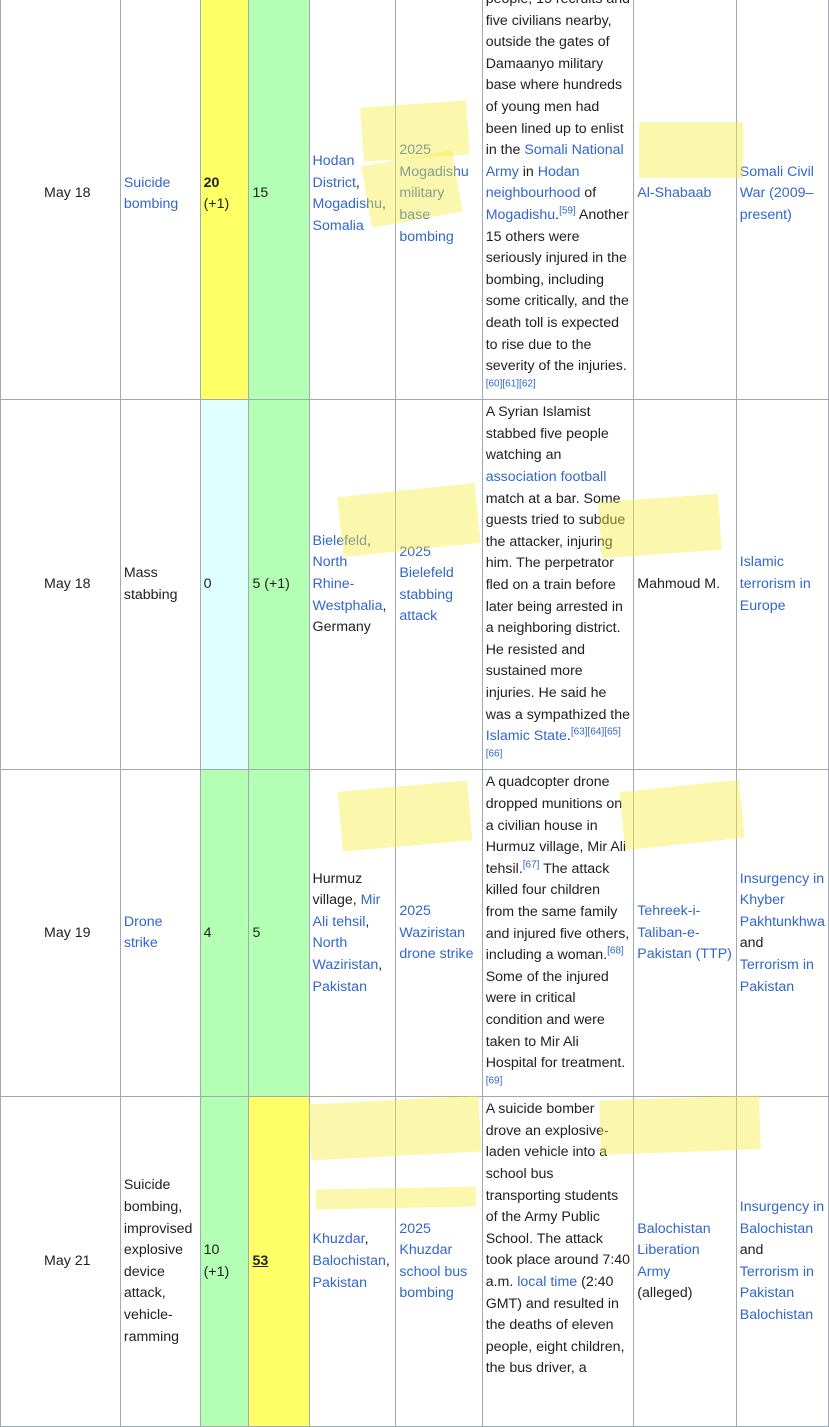 The image size is (829, 1427). What do you see at coordinates (279, 1261) in the screenshot?
I see `injured-cell: 53` at bounding box center [279, 1261].